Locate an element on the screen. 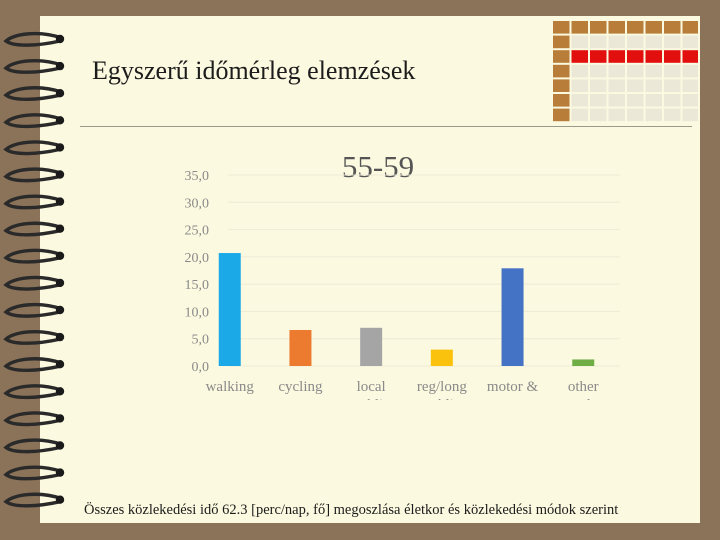  chart-title: 55-59 is located at coordinates (378, 166).